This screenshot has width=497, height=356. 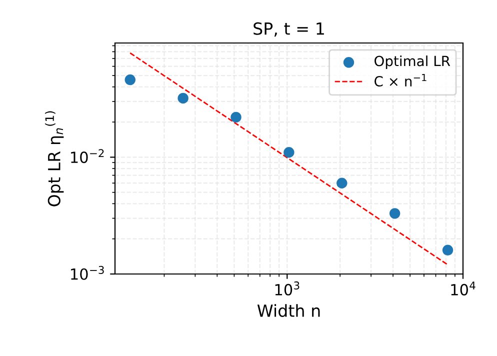 I want to click on y-tick-label: 10$^{−3}$, so click(x=87, y=273).